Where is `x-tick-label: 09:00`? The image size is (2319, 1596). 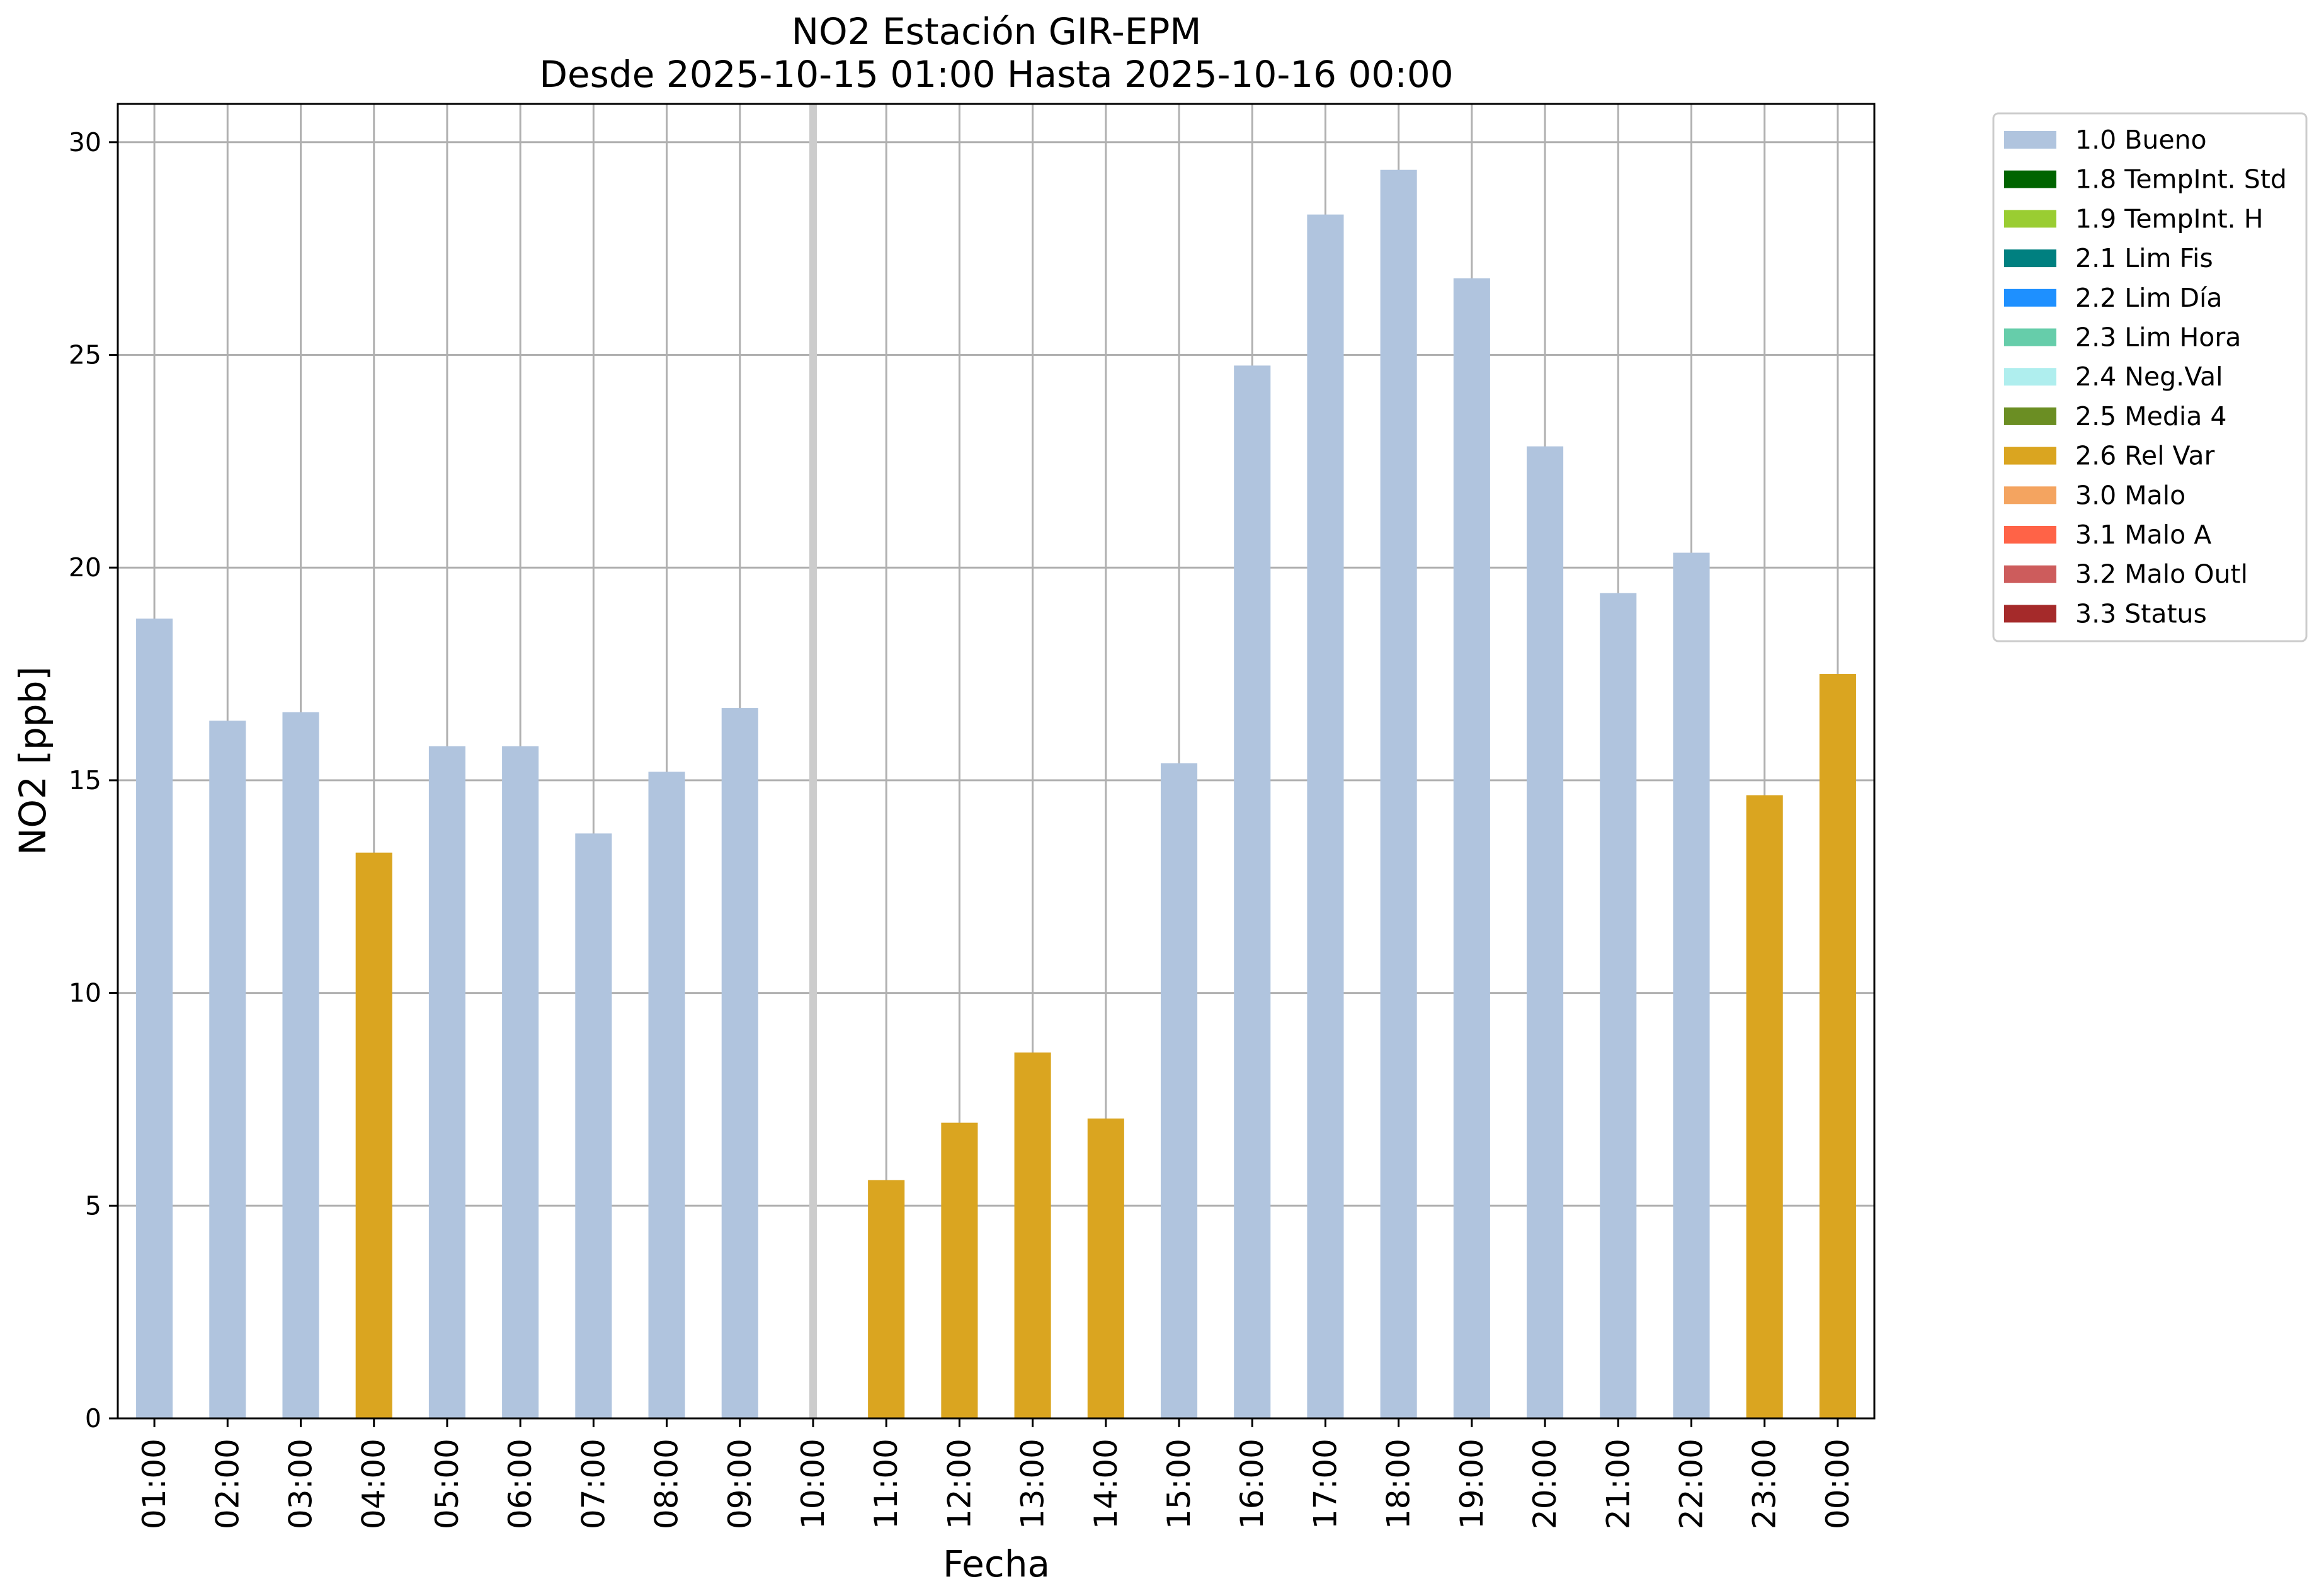 x-tick-label: 09:00 is located at coordinates (740, 1484).